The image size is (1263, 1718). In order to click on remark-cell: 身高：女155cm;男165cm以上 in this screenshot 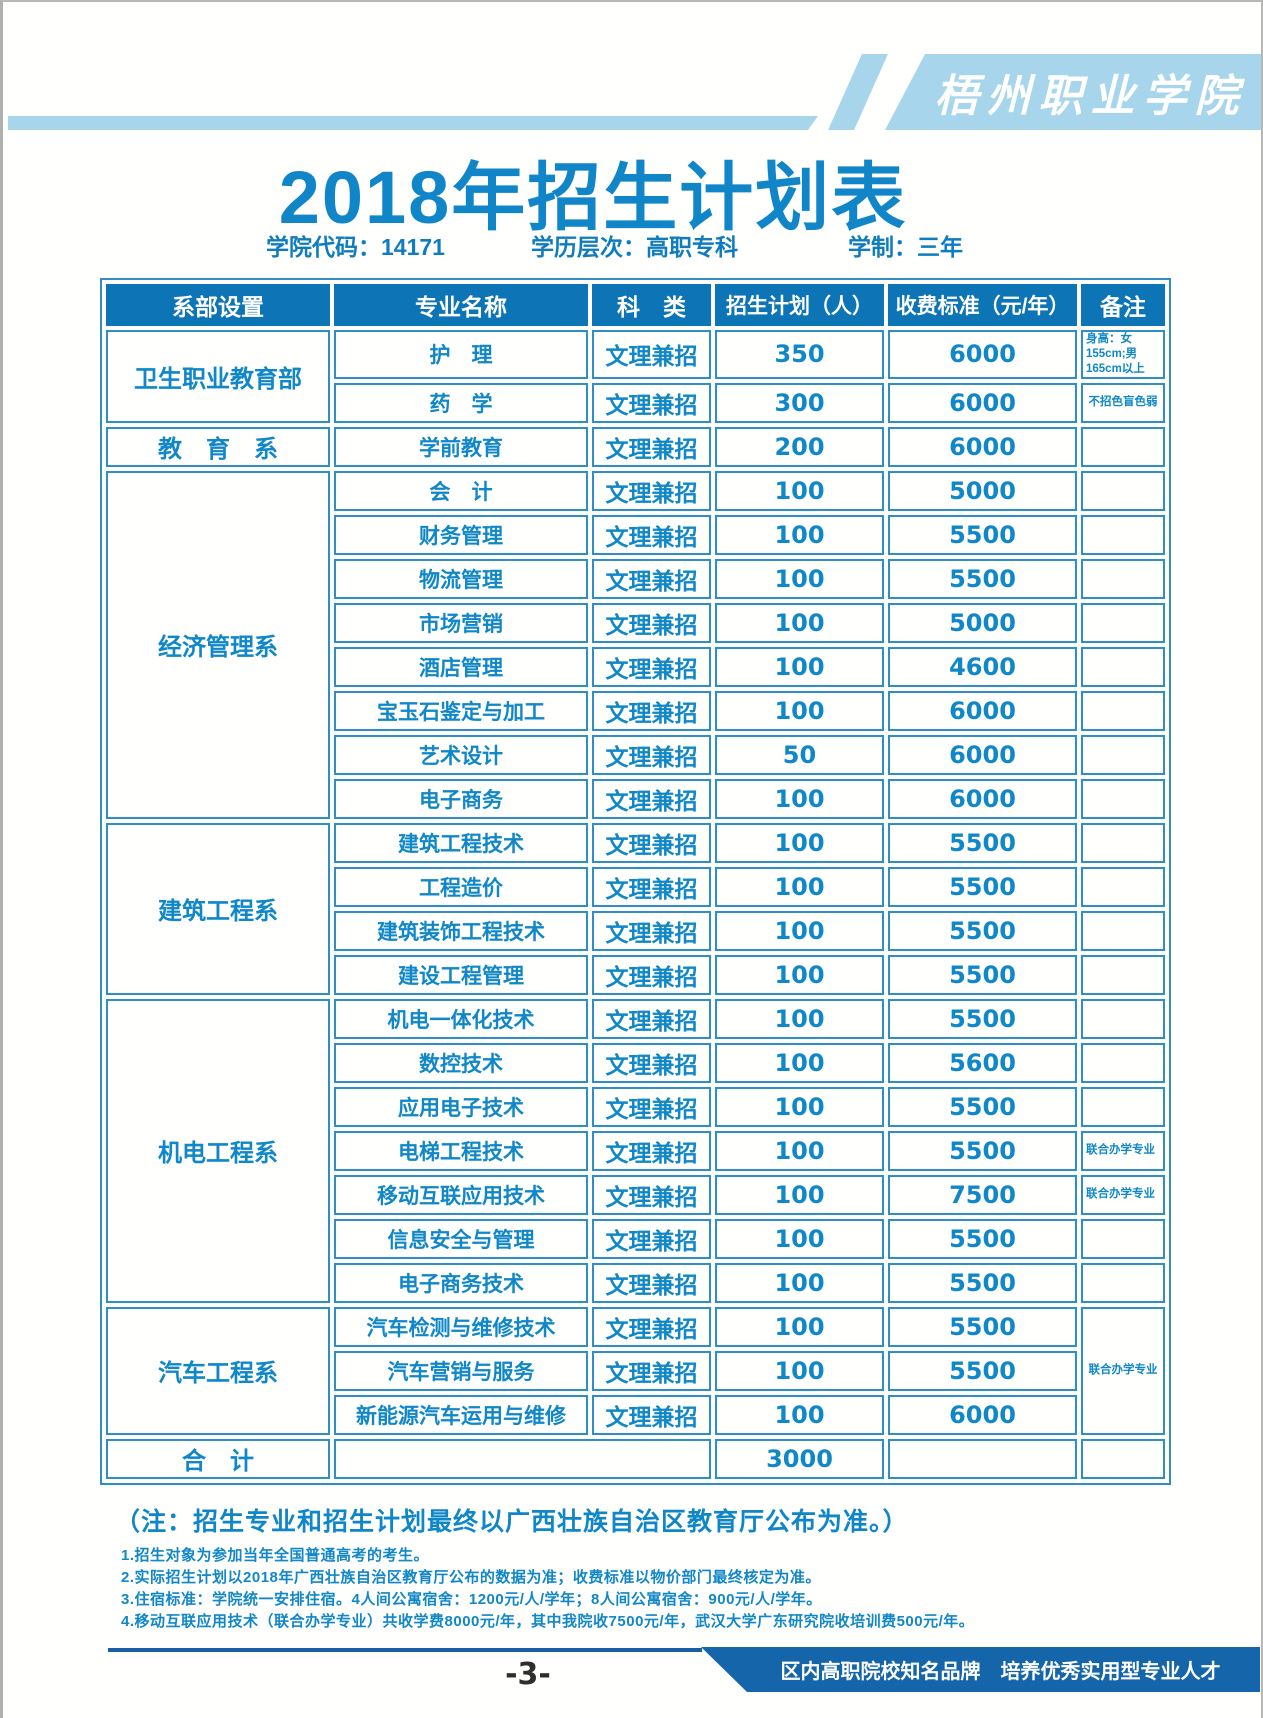, I will do `click(1123, 354)`.